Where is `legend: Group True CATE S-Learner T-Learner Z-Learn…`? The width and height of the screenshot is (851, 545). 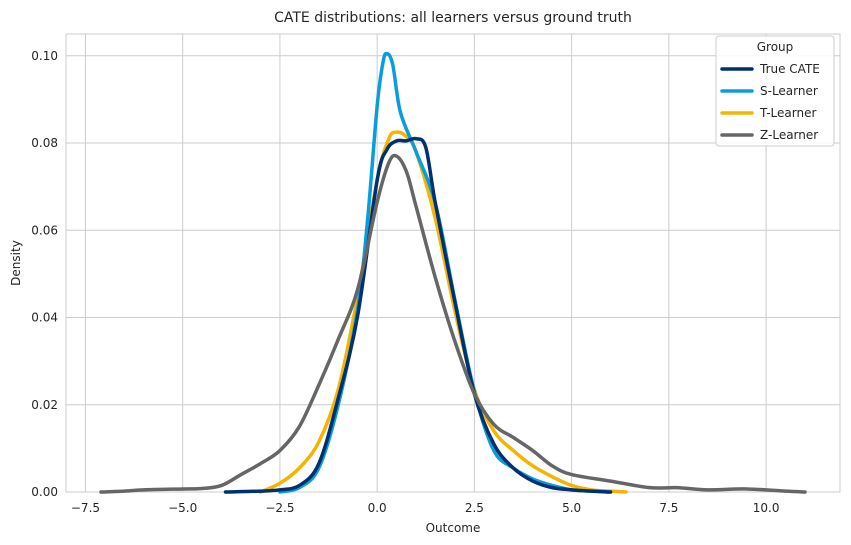
legend: Group True CATE S-Learner T-Learner Z-Learn… is located at coordinates (775, 91).